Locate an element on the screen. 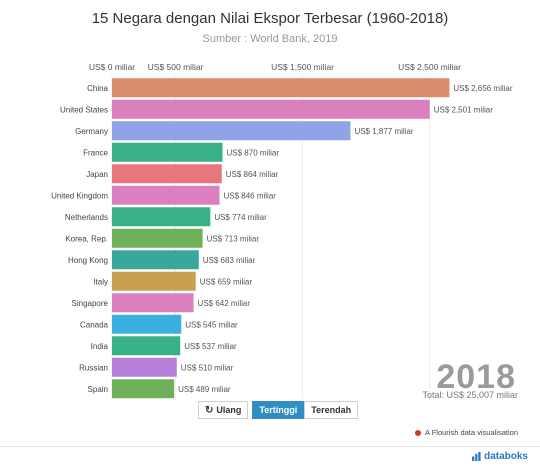 The image size is (540, 469). value-label: US$ 642 miliar is located at coordinates (224, 303).